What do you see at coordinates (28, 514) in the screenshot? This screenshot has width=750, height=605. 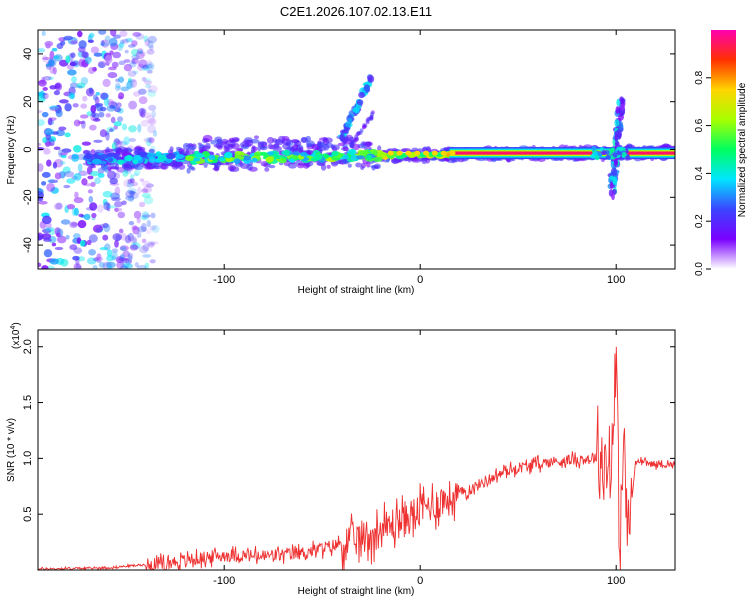 I see `y-tick-label: 0.5` at bounding box center [28, 514].